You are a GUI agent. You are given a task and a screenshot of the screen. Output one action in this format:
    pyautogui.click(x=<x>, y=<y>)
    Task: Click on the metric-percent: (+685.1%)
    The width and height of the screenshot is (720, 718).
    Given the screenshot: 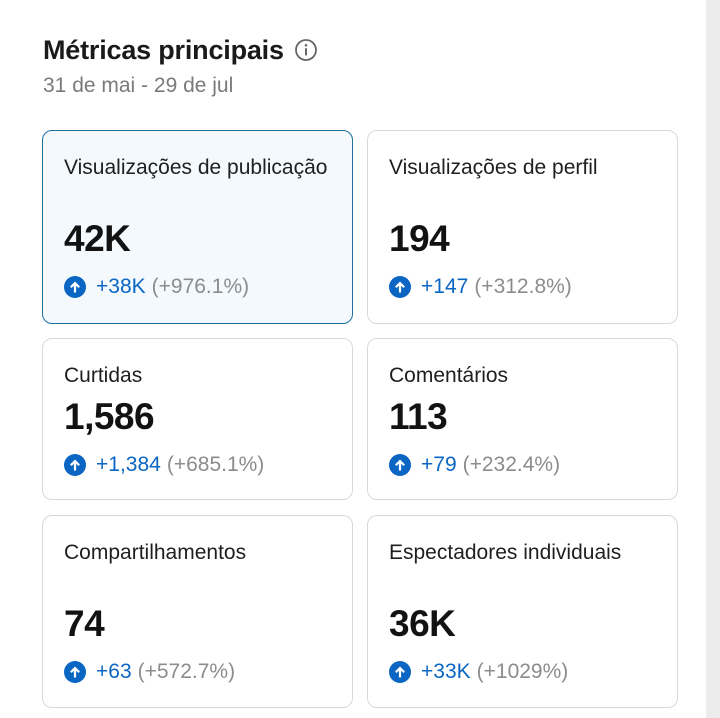 What is the action you would take?
    pyautogui.click(x=215, y=464)
    